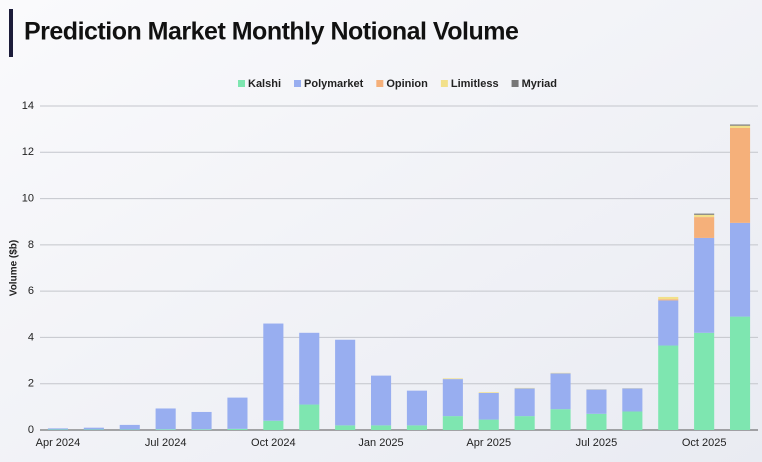 Image resolution: width=762 pixels, height=462 pixels. What do you see at coordinates (28, 152) in the screenshot?
I see `y-tick-label: 12` at bounding box center [28, 152].